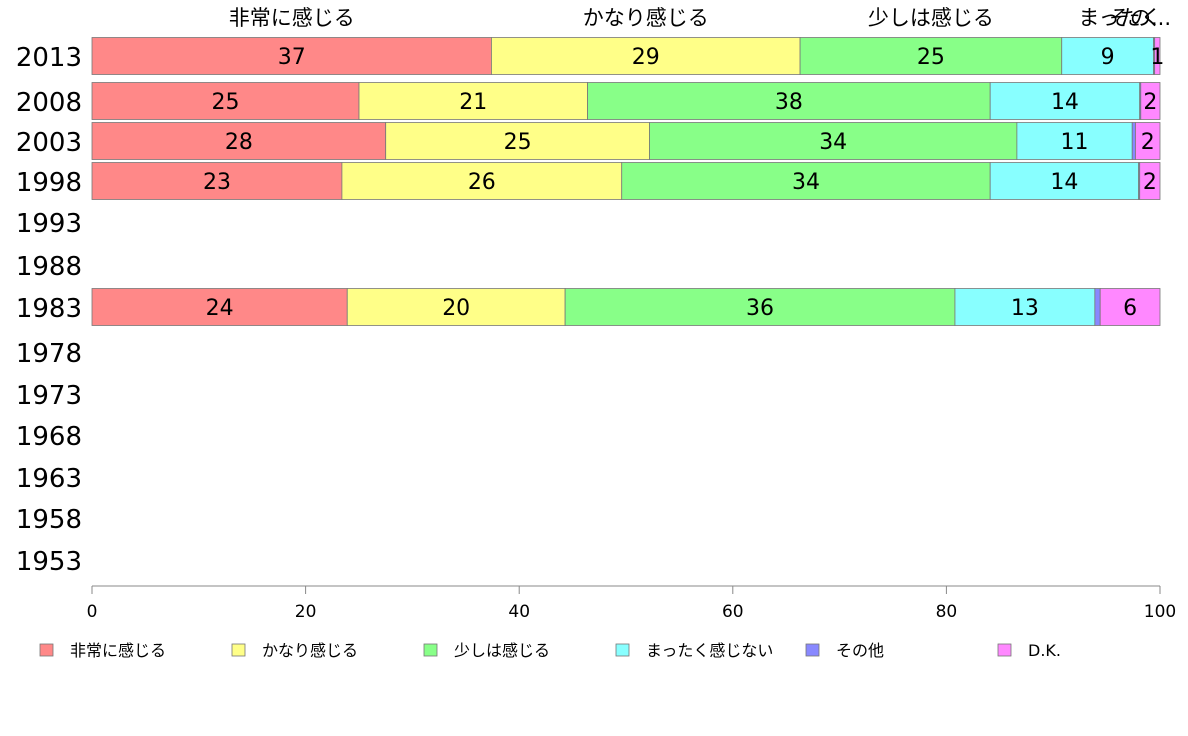 The height and width of the screenshot is (736, 1188). I want to click on legend-item: まったく感じない, so click(694, 650).